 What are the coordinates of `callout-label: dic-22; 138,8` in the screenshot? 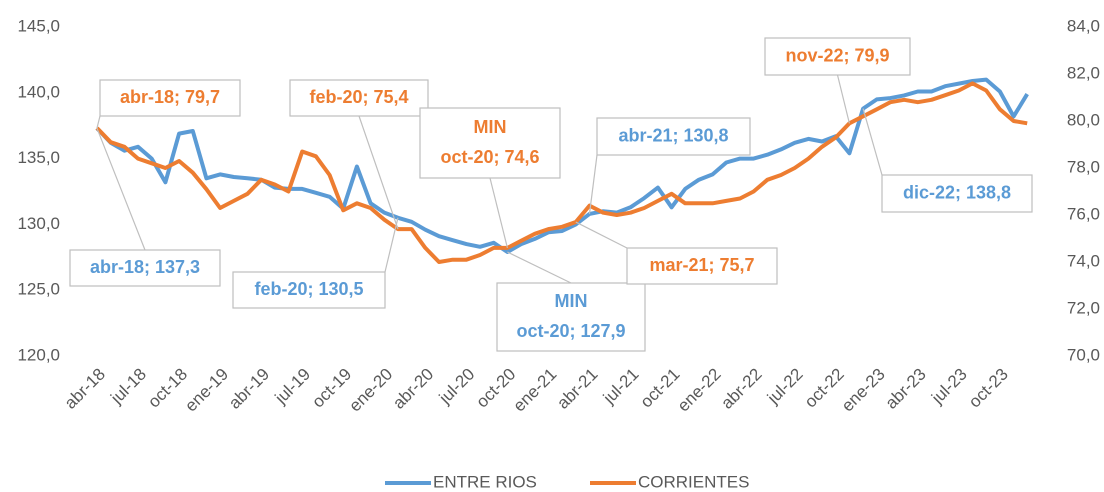 It's located at (957, 192).